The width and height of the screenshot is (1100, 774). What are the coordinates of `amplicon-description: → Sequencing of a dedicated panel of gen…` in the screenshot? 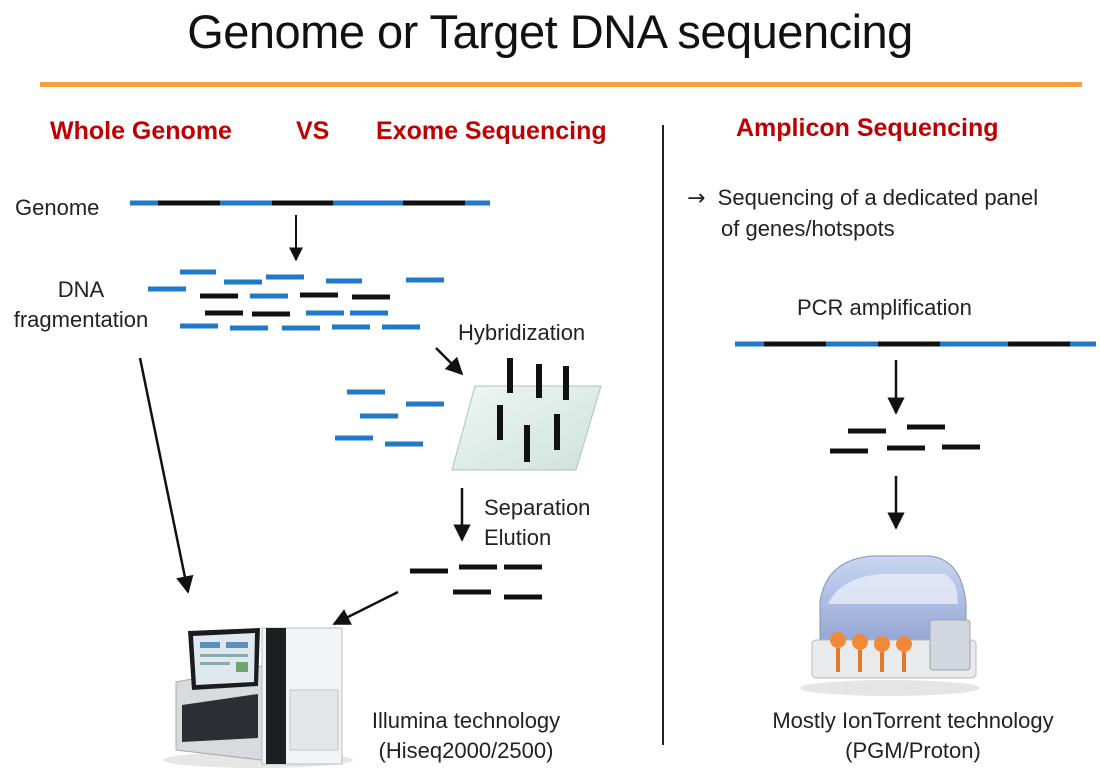 It's located at (862, 213).